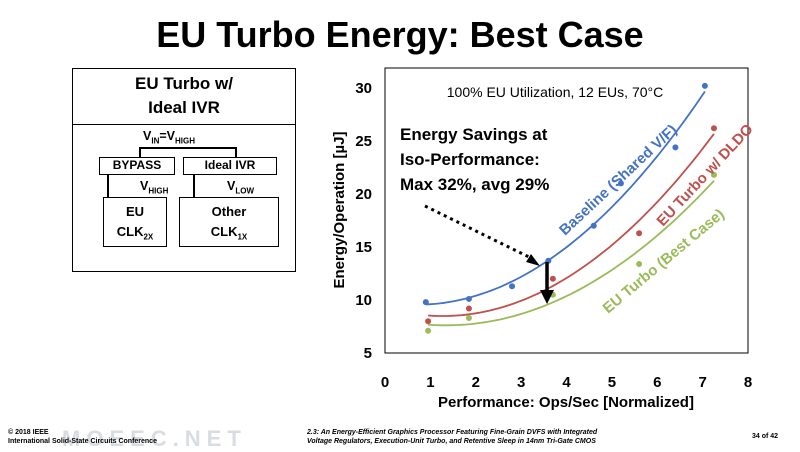 This screenshot has height=452, width=800. I want to click on bypass-output-line, so click(108, 186).